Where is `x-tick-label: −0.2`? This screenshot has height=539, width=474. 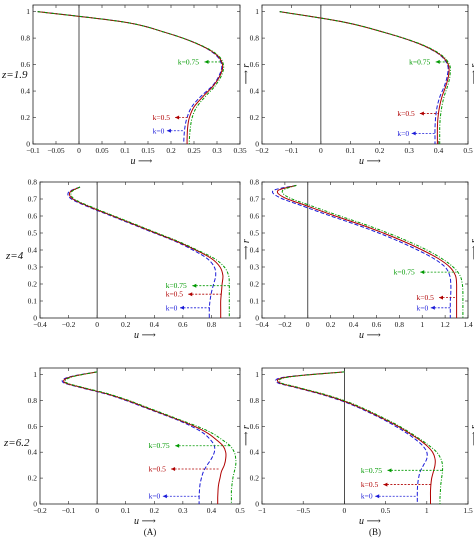
x-tick-label: −0.2 is located at coordinates (40, 510).